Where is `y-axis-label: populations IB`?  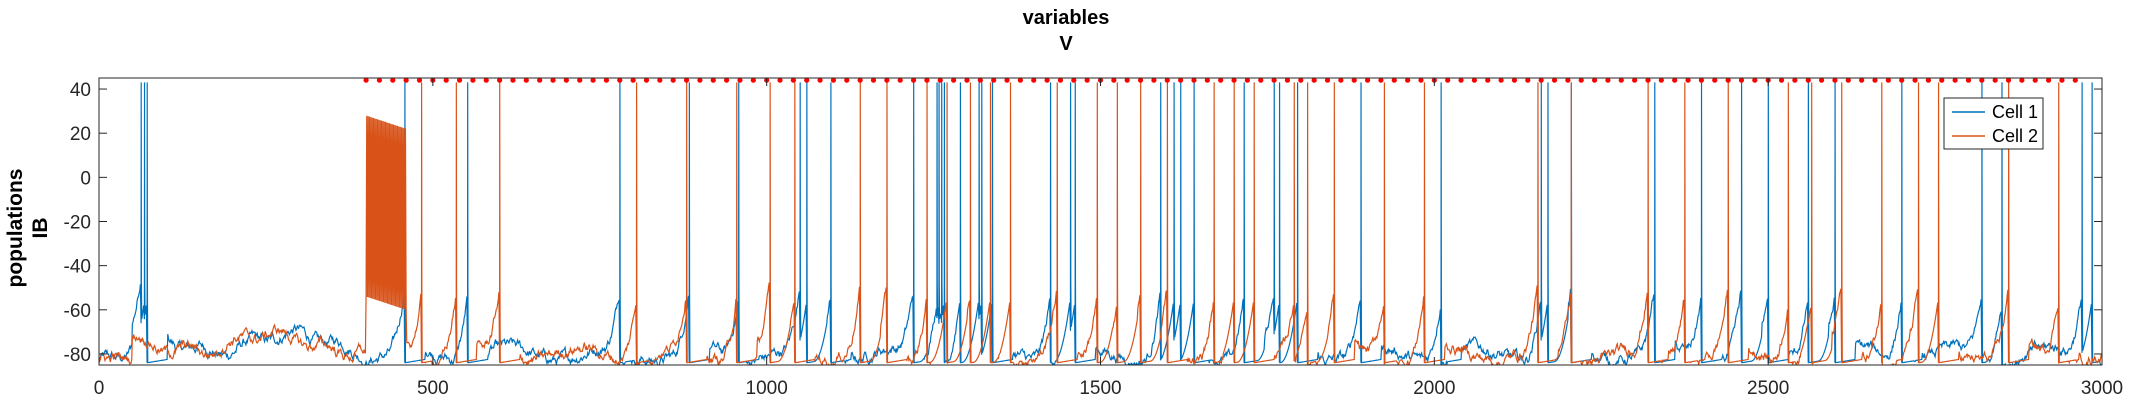 y-axis-label: populations IB is located at coordinates (28, 228).